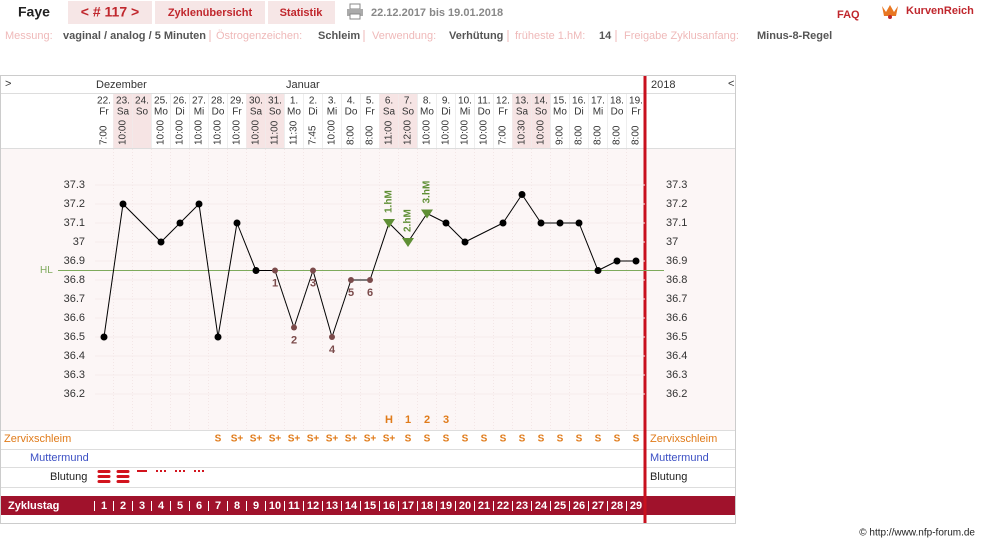 The width and height of the screenshot is (981, 544). Describe the element at coordinates (465, 112) in the screenshot. I see `weekday-label: Mi` at that location.